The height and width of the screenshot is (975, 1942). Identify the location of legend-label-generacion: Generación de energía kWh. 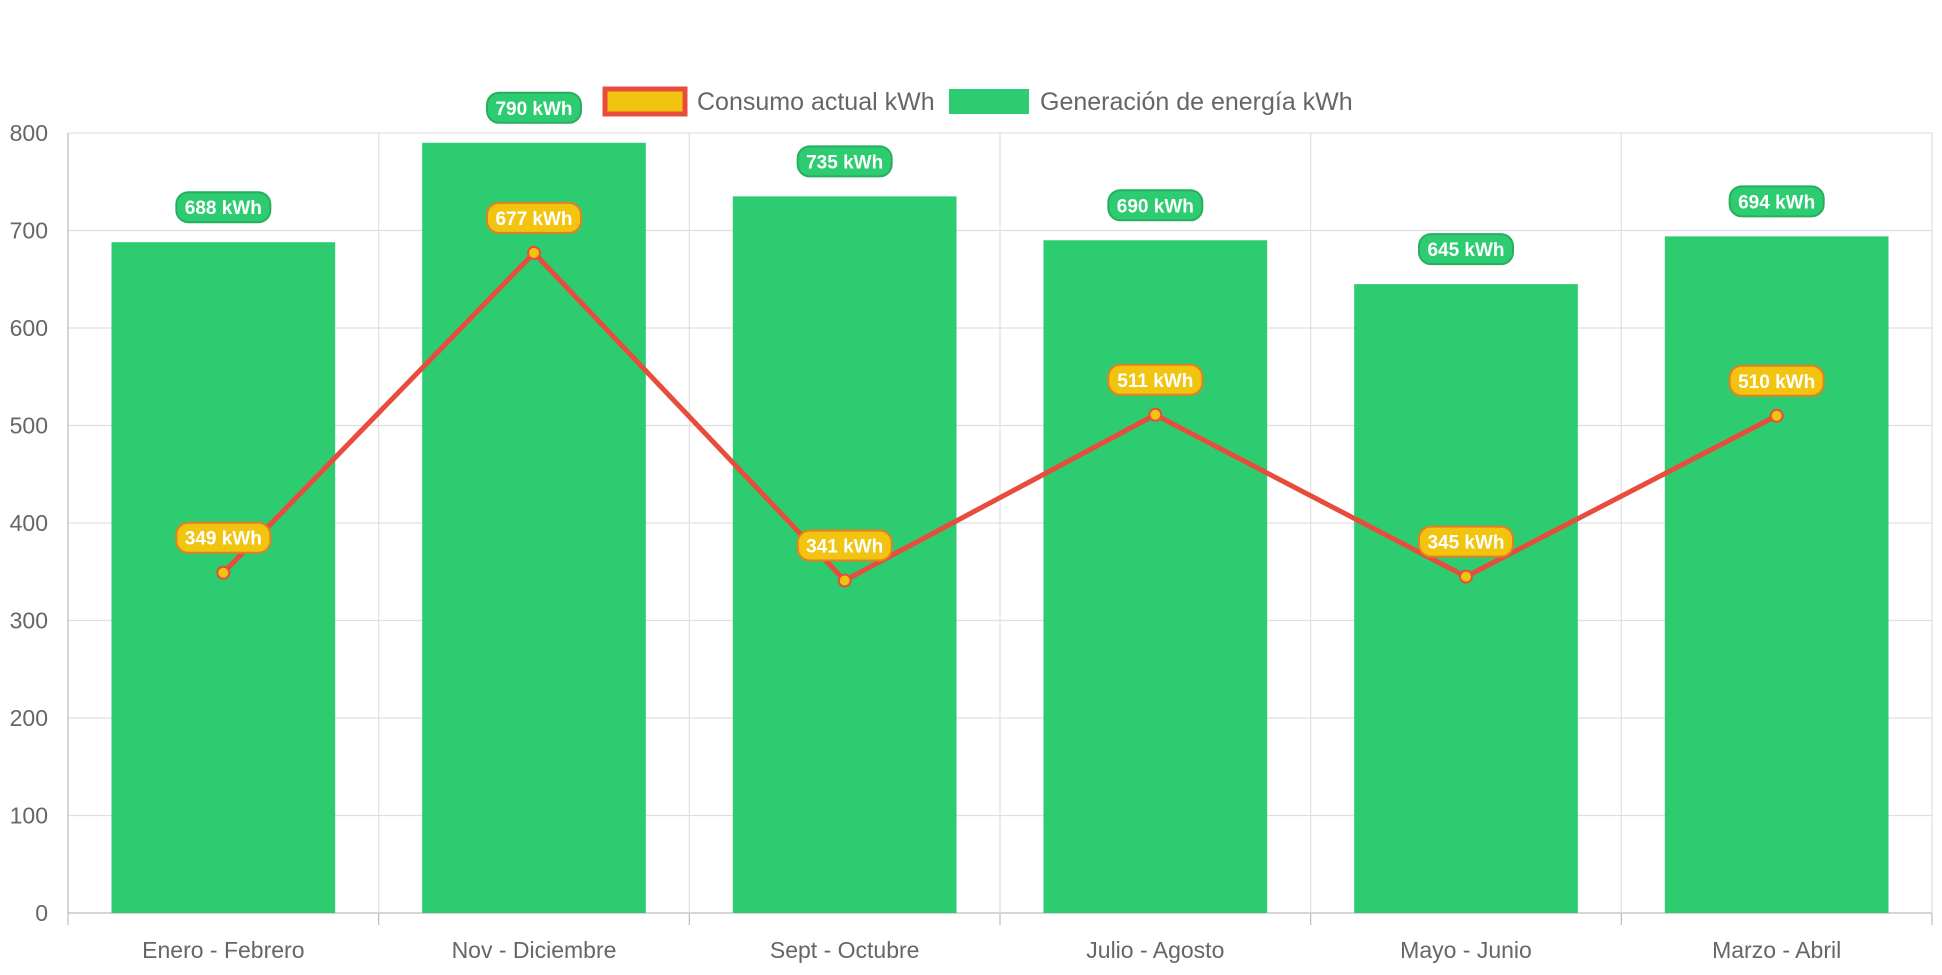
(1196, 102).